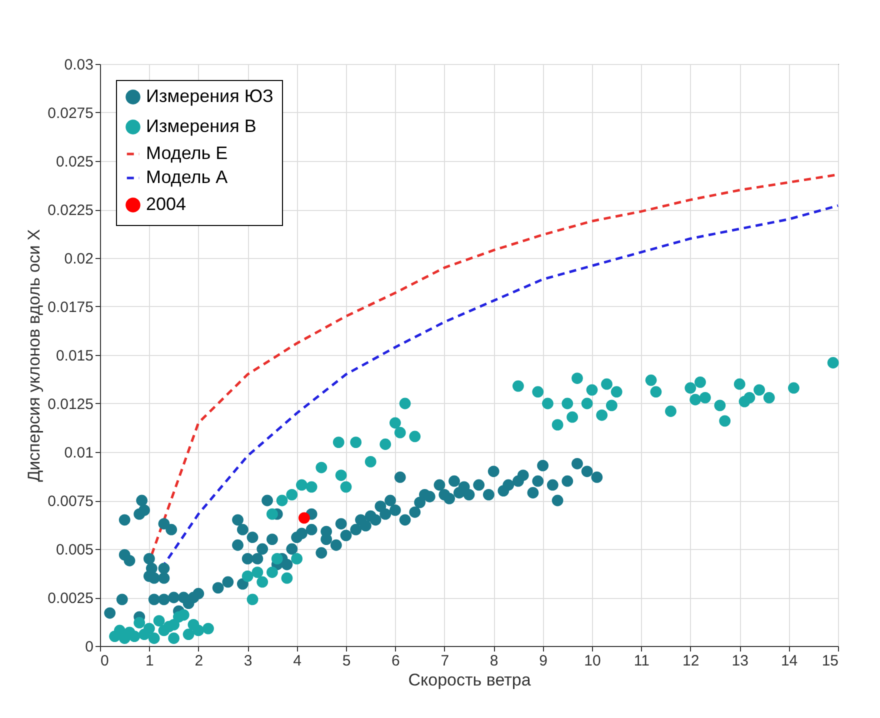 The width and height of the screenshot is (880, 718). Describe the element at coordinates (830, 661) in the screenshot. I see `x-tick-label: 15` at that location.